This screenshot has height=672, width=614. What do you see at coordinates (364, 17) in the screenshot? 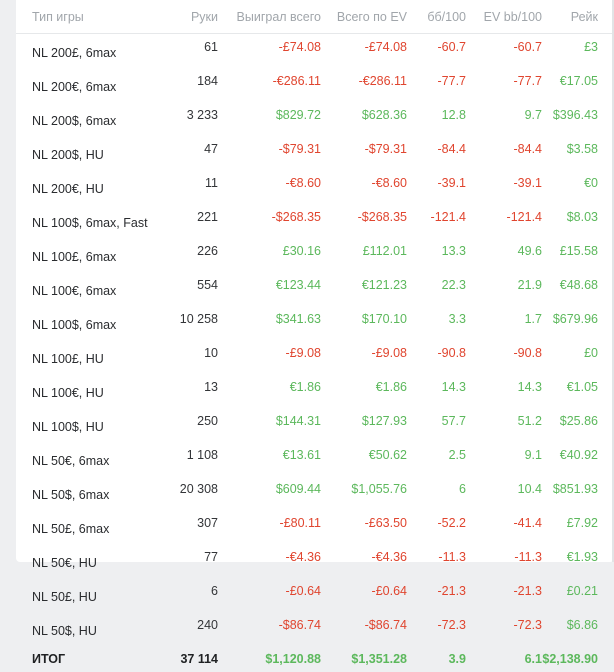
I see `column-header-ev: Всего по EV` at bounding box center [364, 17].